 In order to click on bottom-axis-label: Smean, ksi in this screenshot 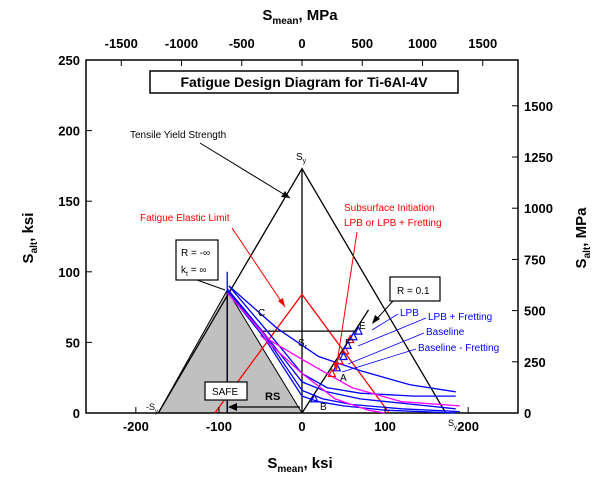, I will do `click(299, 465)`.